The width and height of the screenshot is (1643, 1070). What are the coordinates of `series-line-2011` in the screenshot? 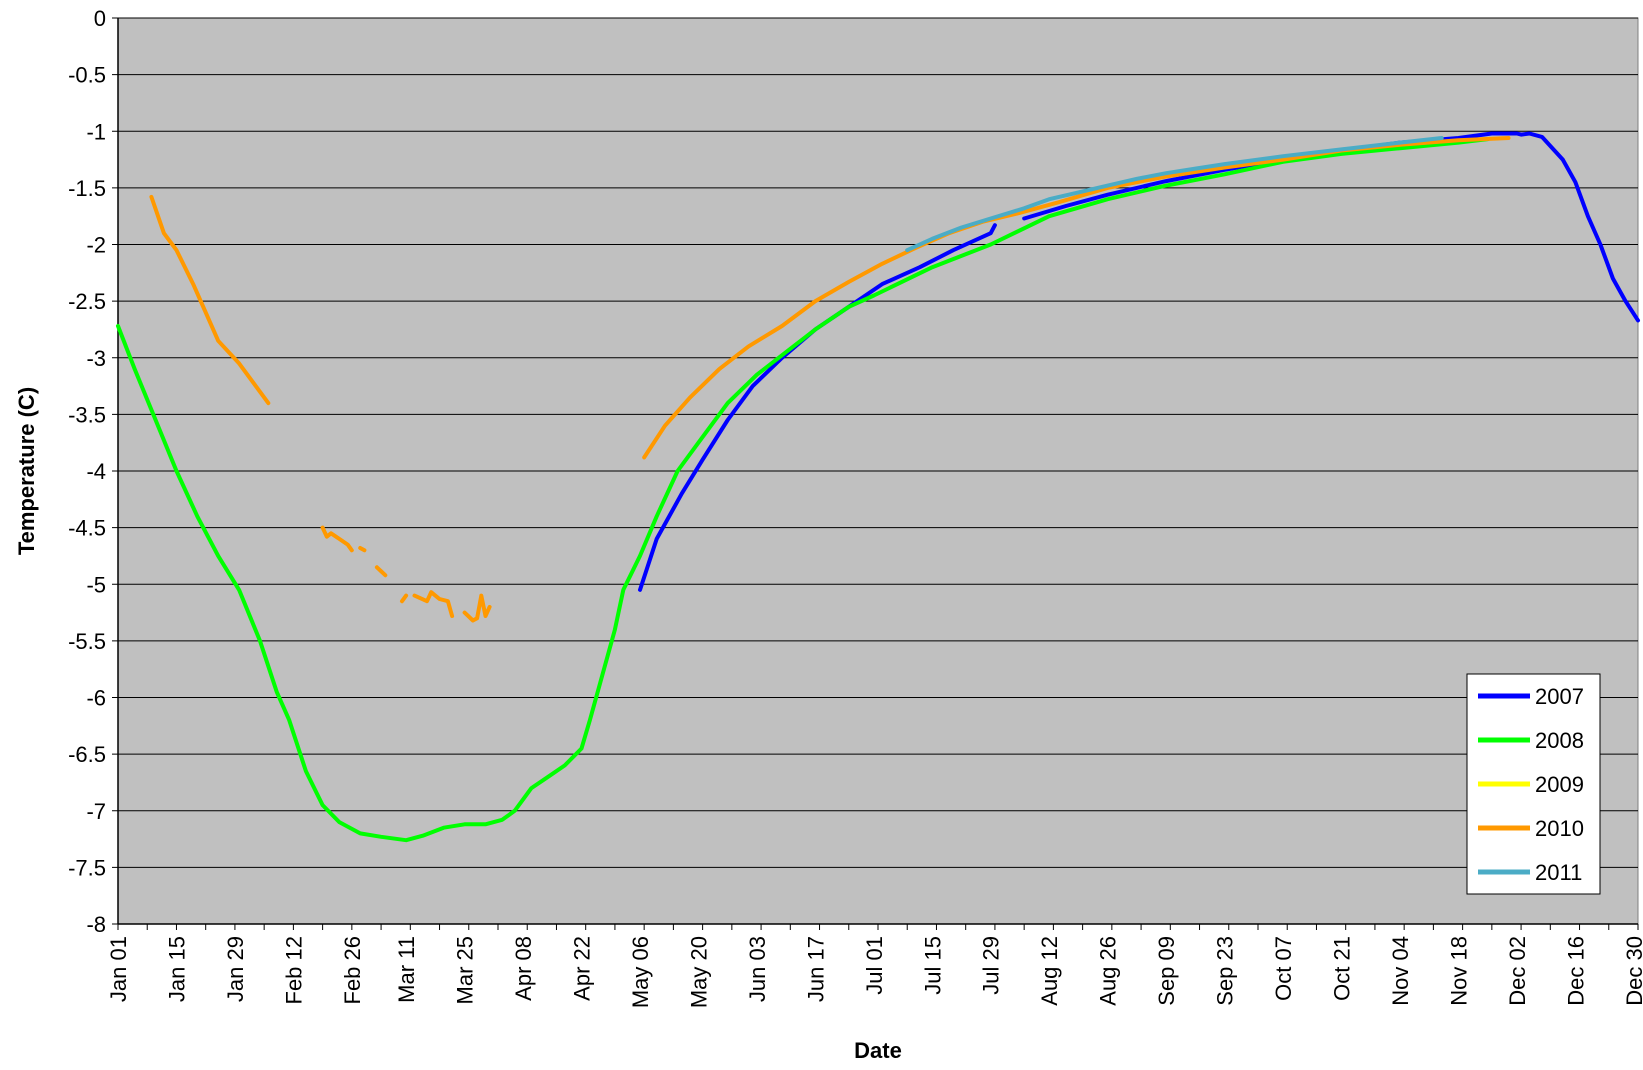 It's located at (1174, 194).